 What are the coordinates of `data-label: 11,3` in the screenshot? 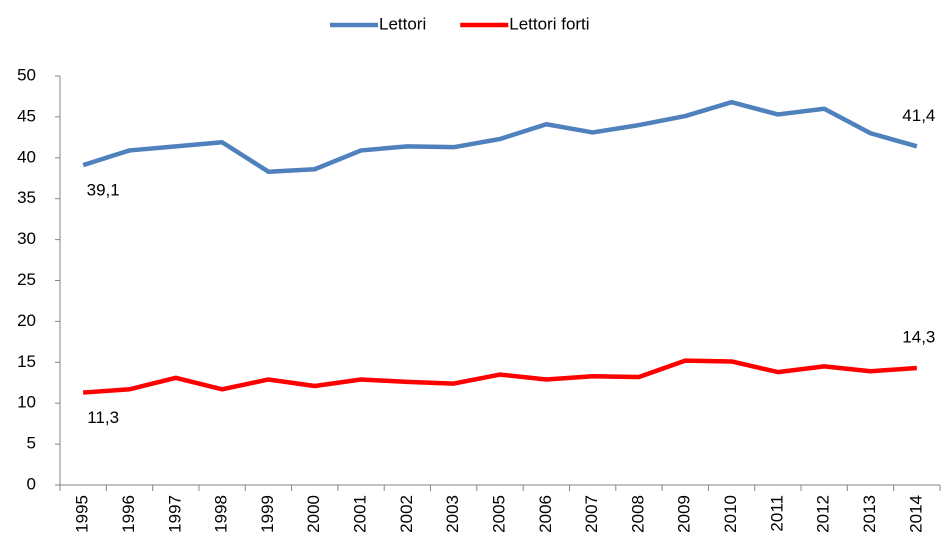 It's located at (103, 417).